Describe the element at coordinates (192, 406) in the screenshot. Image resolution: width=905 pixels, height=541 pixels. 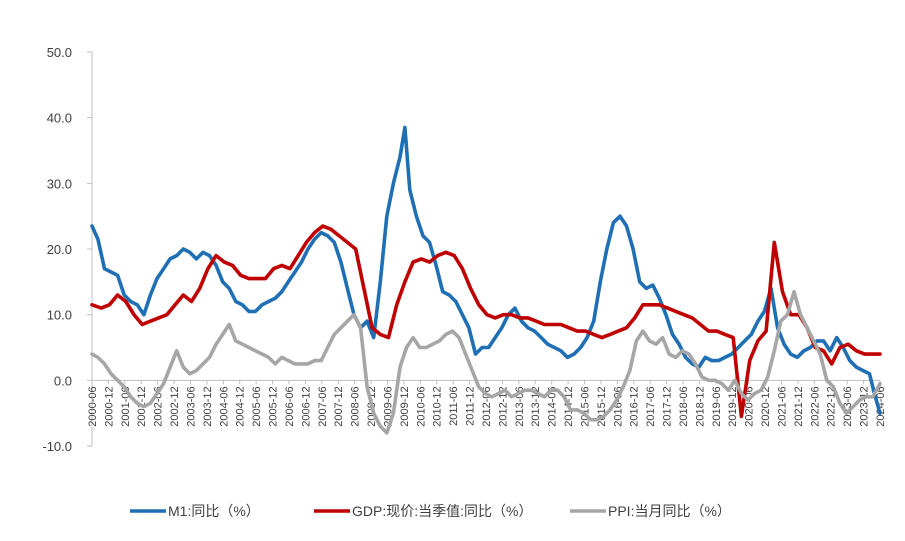
I see `x-tick-label: 2003-06` at that location.